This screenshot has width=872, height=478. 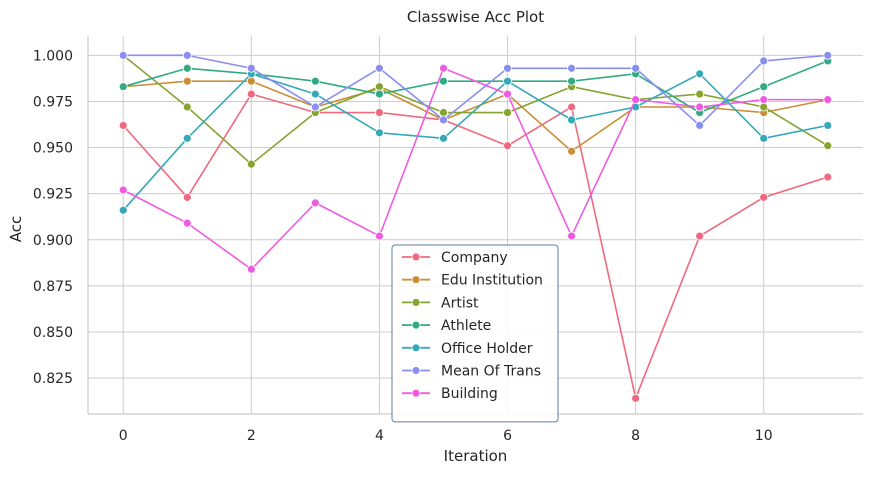 I want to click on legend-marker-mean-of-trans, so click(x=416, y=370).